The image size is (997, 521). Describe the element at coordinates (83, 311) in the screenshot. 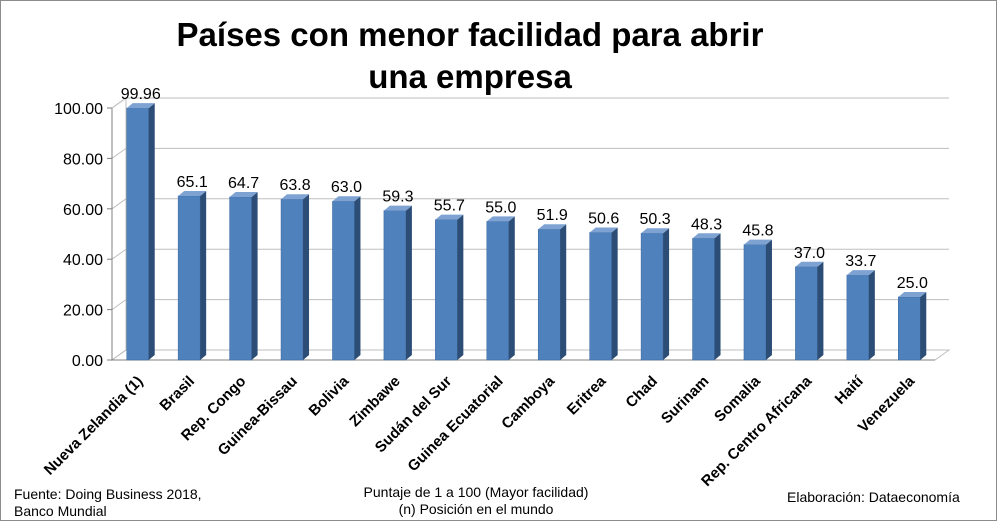

I see `y-tick-label: 20.00` at that location.